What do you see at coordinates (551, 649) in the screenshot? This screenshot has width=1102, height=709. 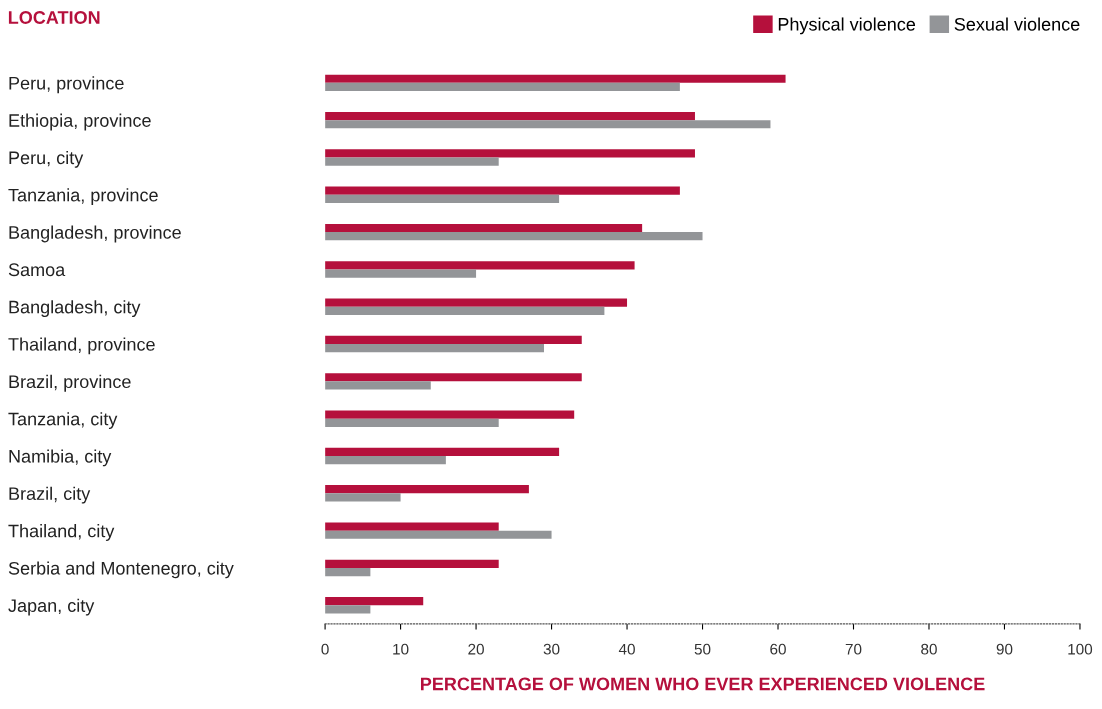 I see `x-tick-label: 30` at bounding box center [551, 649].